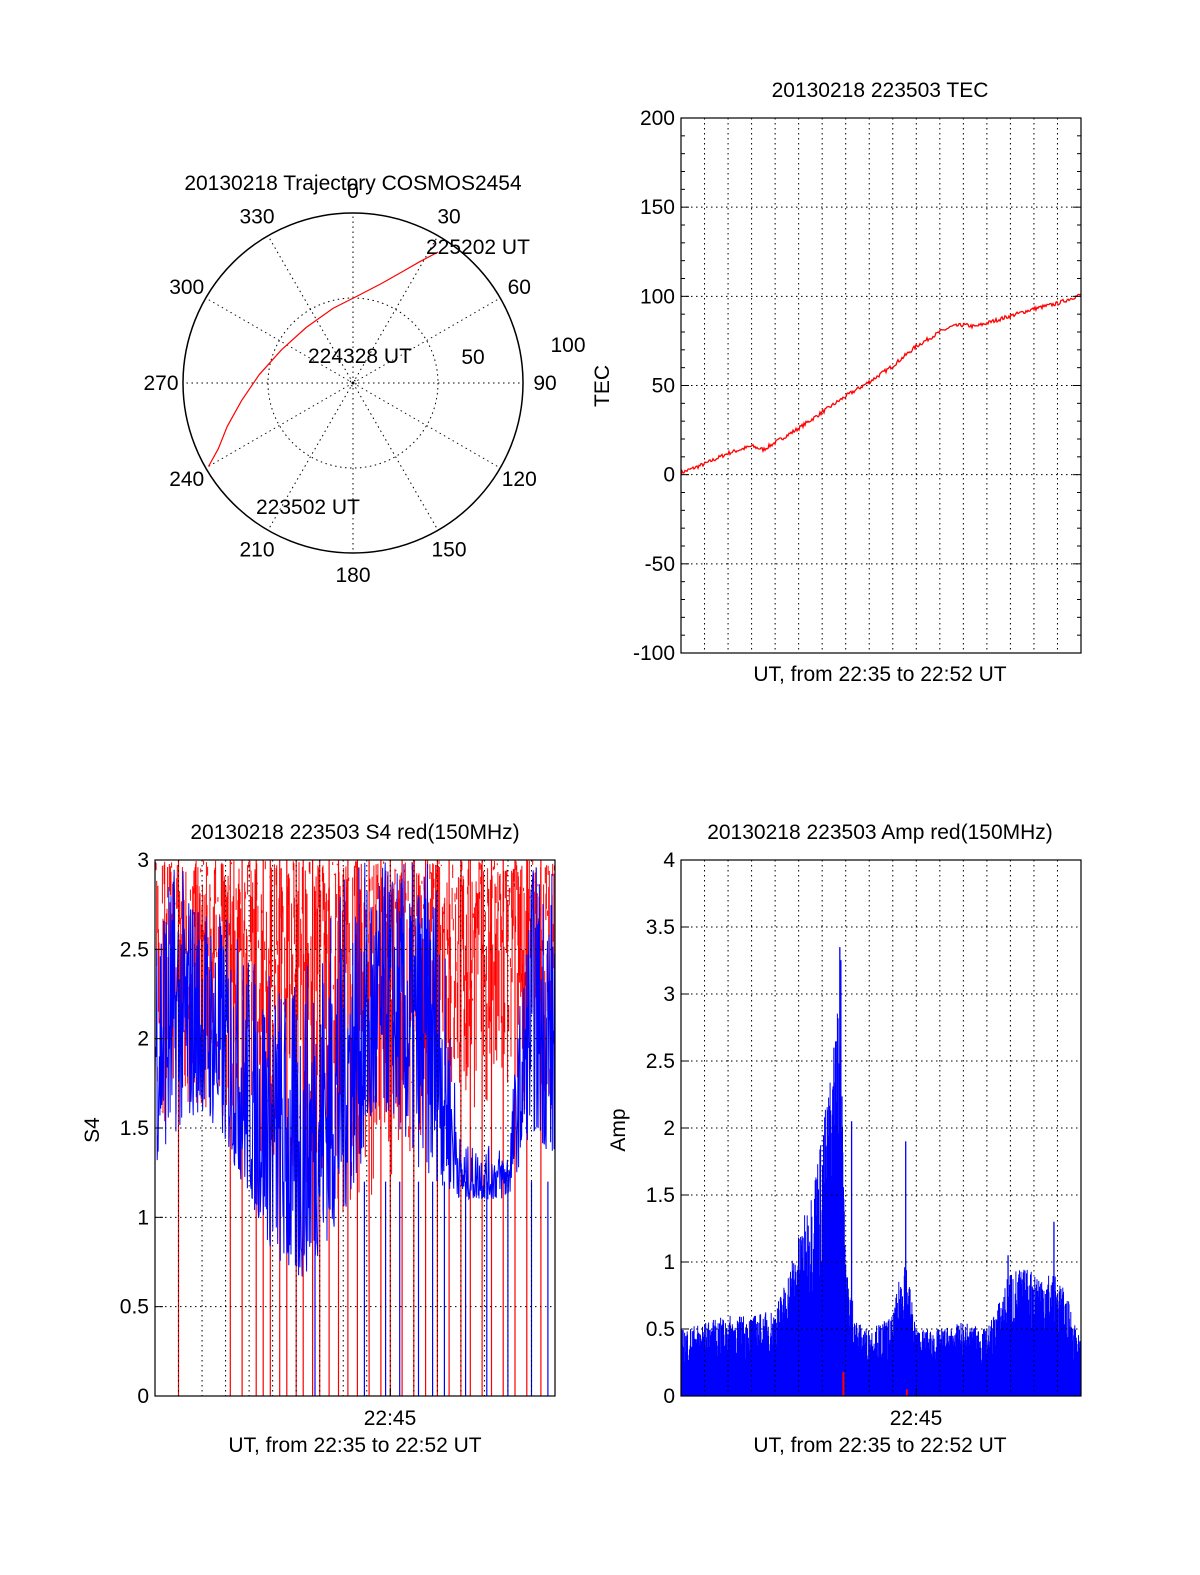 This screenshot has height=1575, width=1200. Describe the element at coordinates (431, 1288) in the screenshot. I see `s4-blue-spikes` at that location.